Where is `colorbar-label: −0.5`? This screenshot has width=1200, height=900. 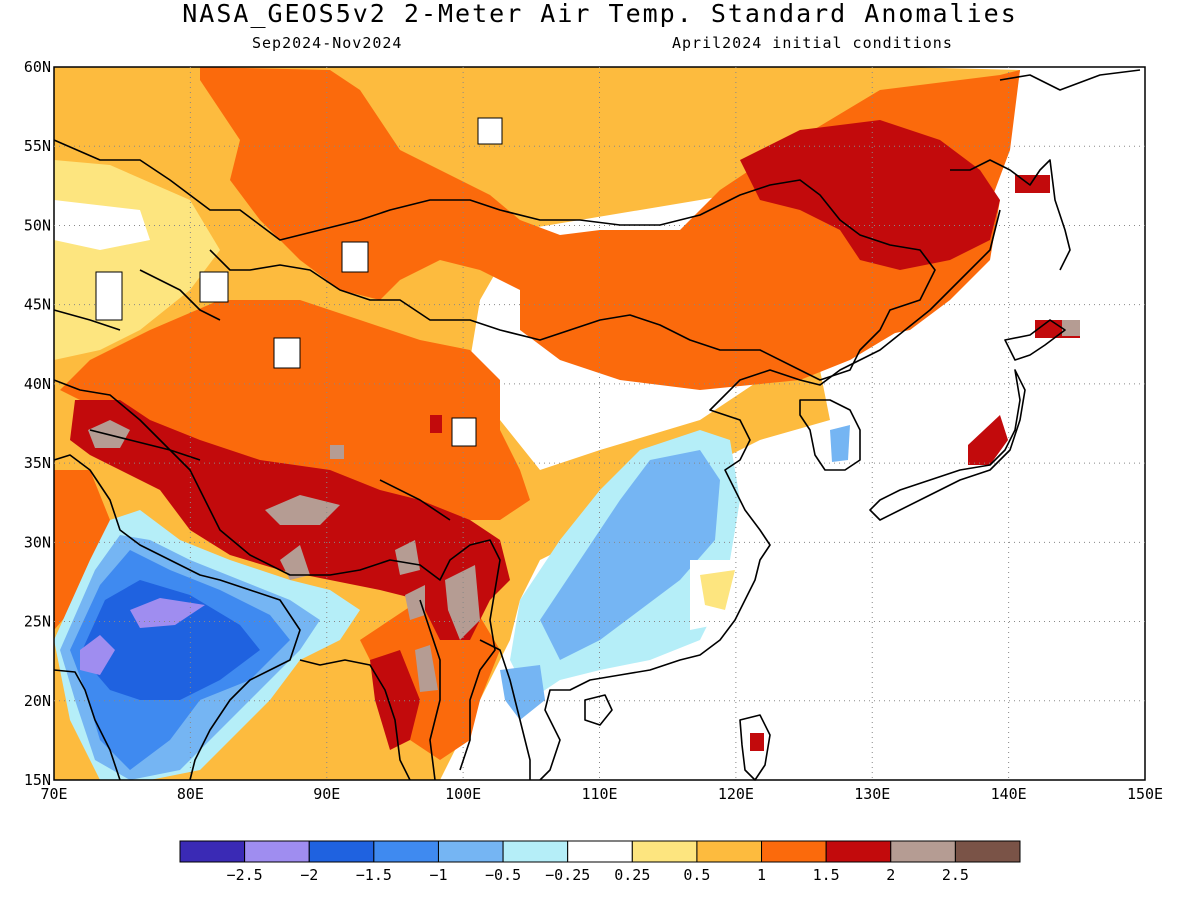 colorbar-label: −0.5 is located at coordinates (503, 875).